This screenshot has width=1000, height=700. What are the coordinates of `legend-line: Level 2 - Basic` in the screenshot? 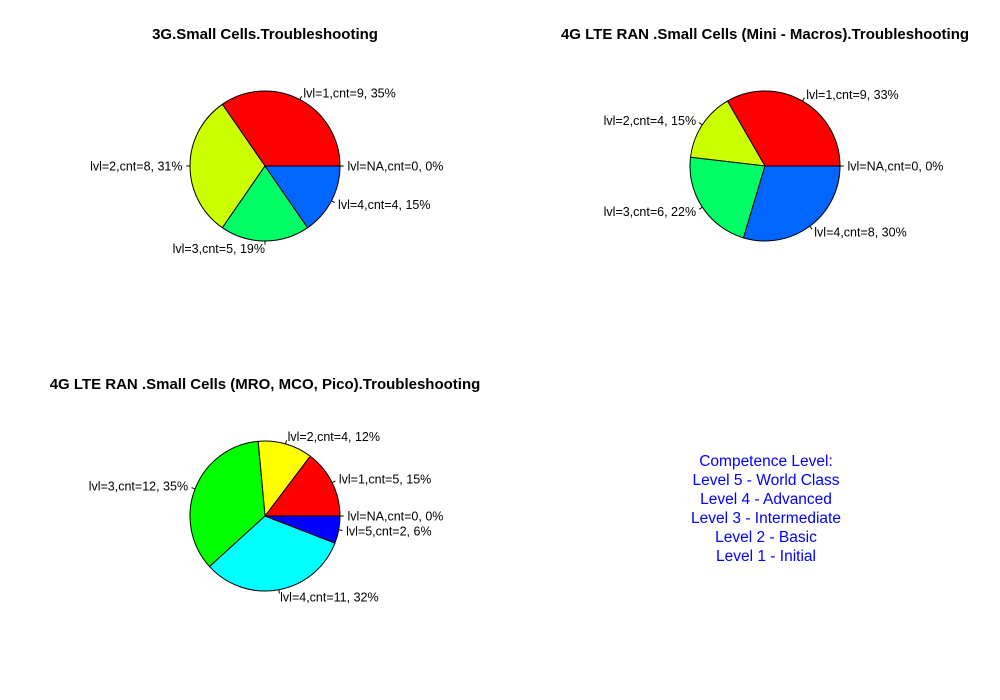 It's located at (766, 537).